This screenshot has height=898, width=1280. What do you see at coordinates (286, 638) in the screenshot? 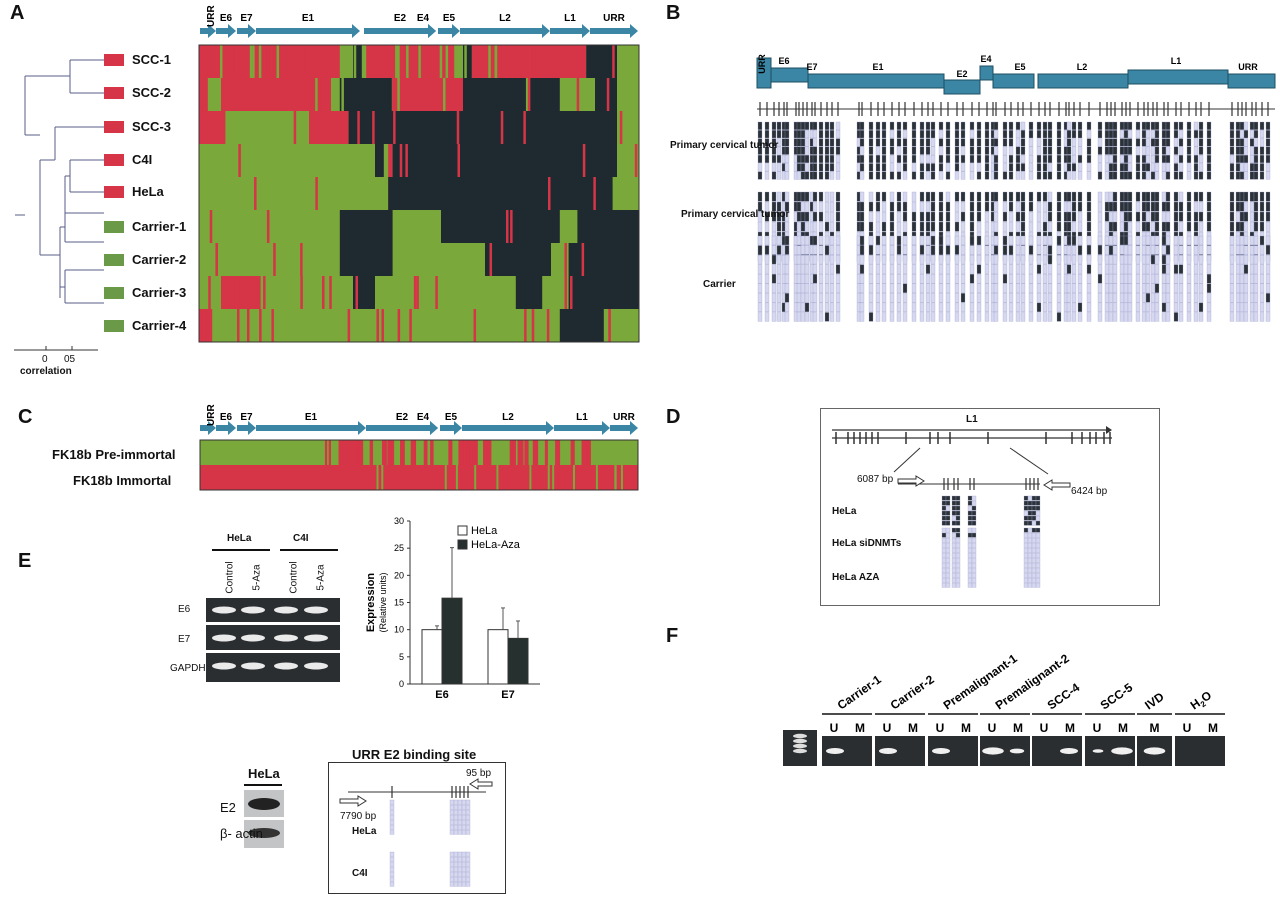
I see `gel-band` at bounding box center [286, 638].